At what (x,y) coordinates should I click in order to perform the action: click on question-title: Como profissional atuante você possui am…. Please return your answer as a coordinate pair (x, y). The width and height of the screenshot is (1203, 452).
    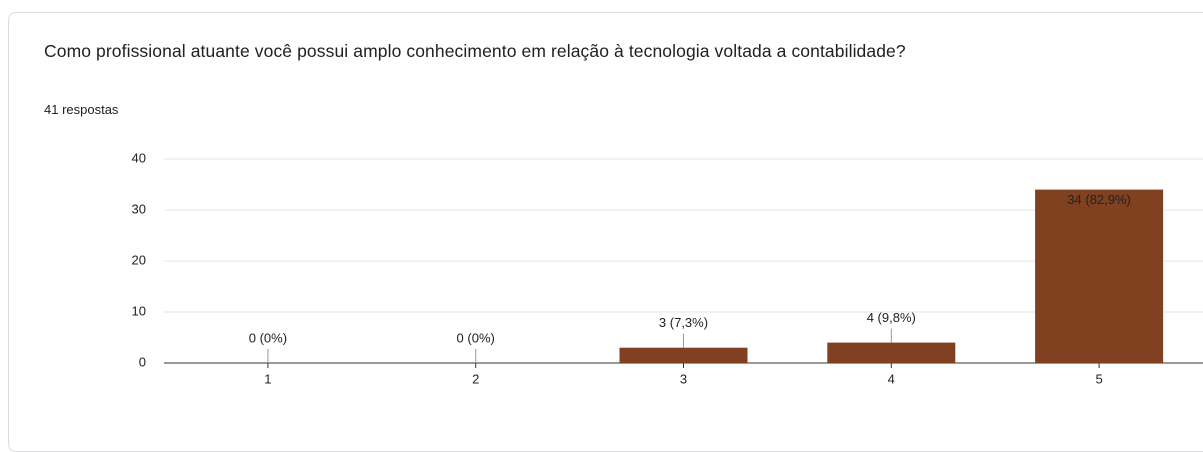
    Looking at the image, I should click on (475, 51).